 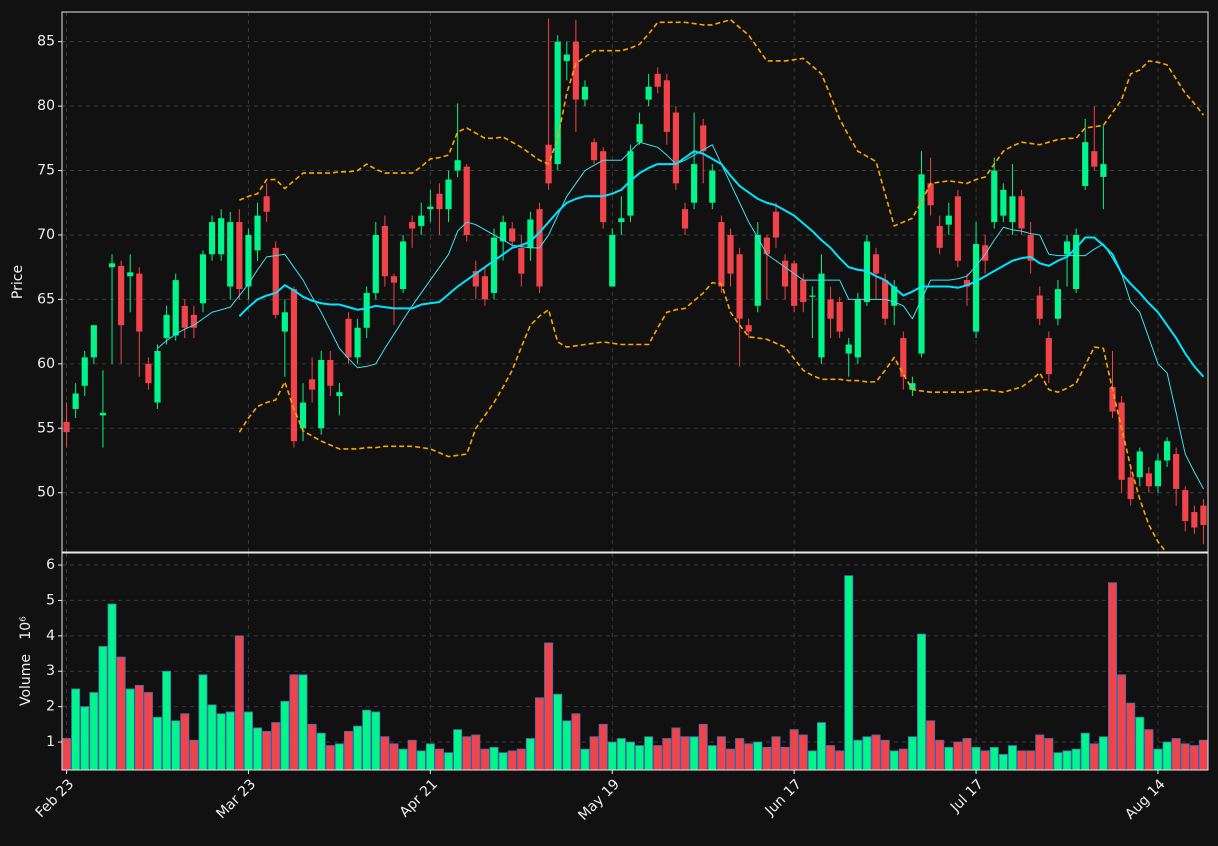 I want to click on volume-multiplier: 10⁶, so click(x=26, y=628).